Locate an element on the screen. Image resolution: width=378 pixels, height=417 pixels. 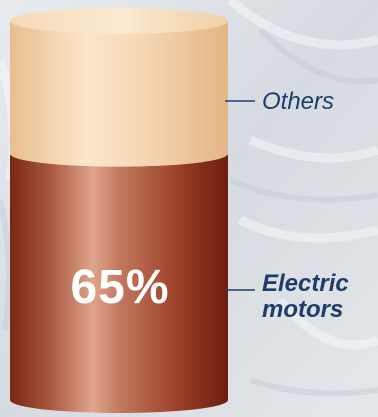
series-label-electric-motors: Electric motors is located at coordinates (305, 297).